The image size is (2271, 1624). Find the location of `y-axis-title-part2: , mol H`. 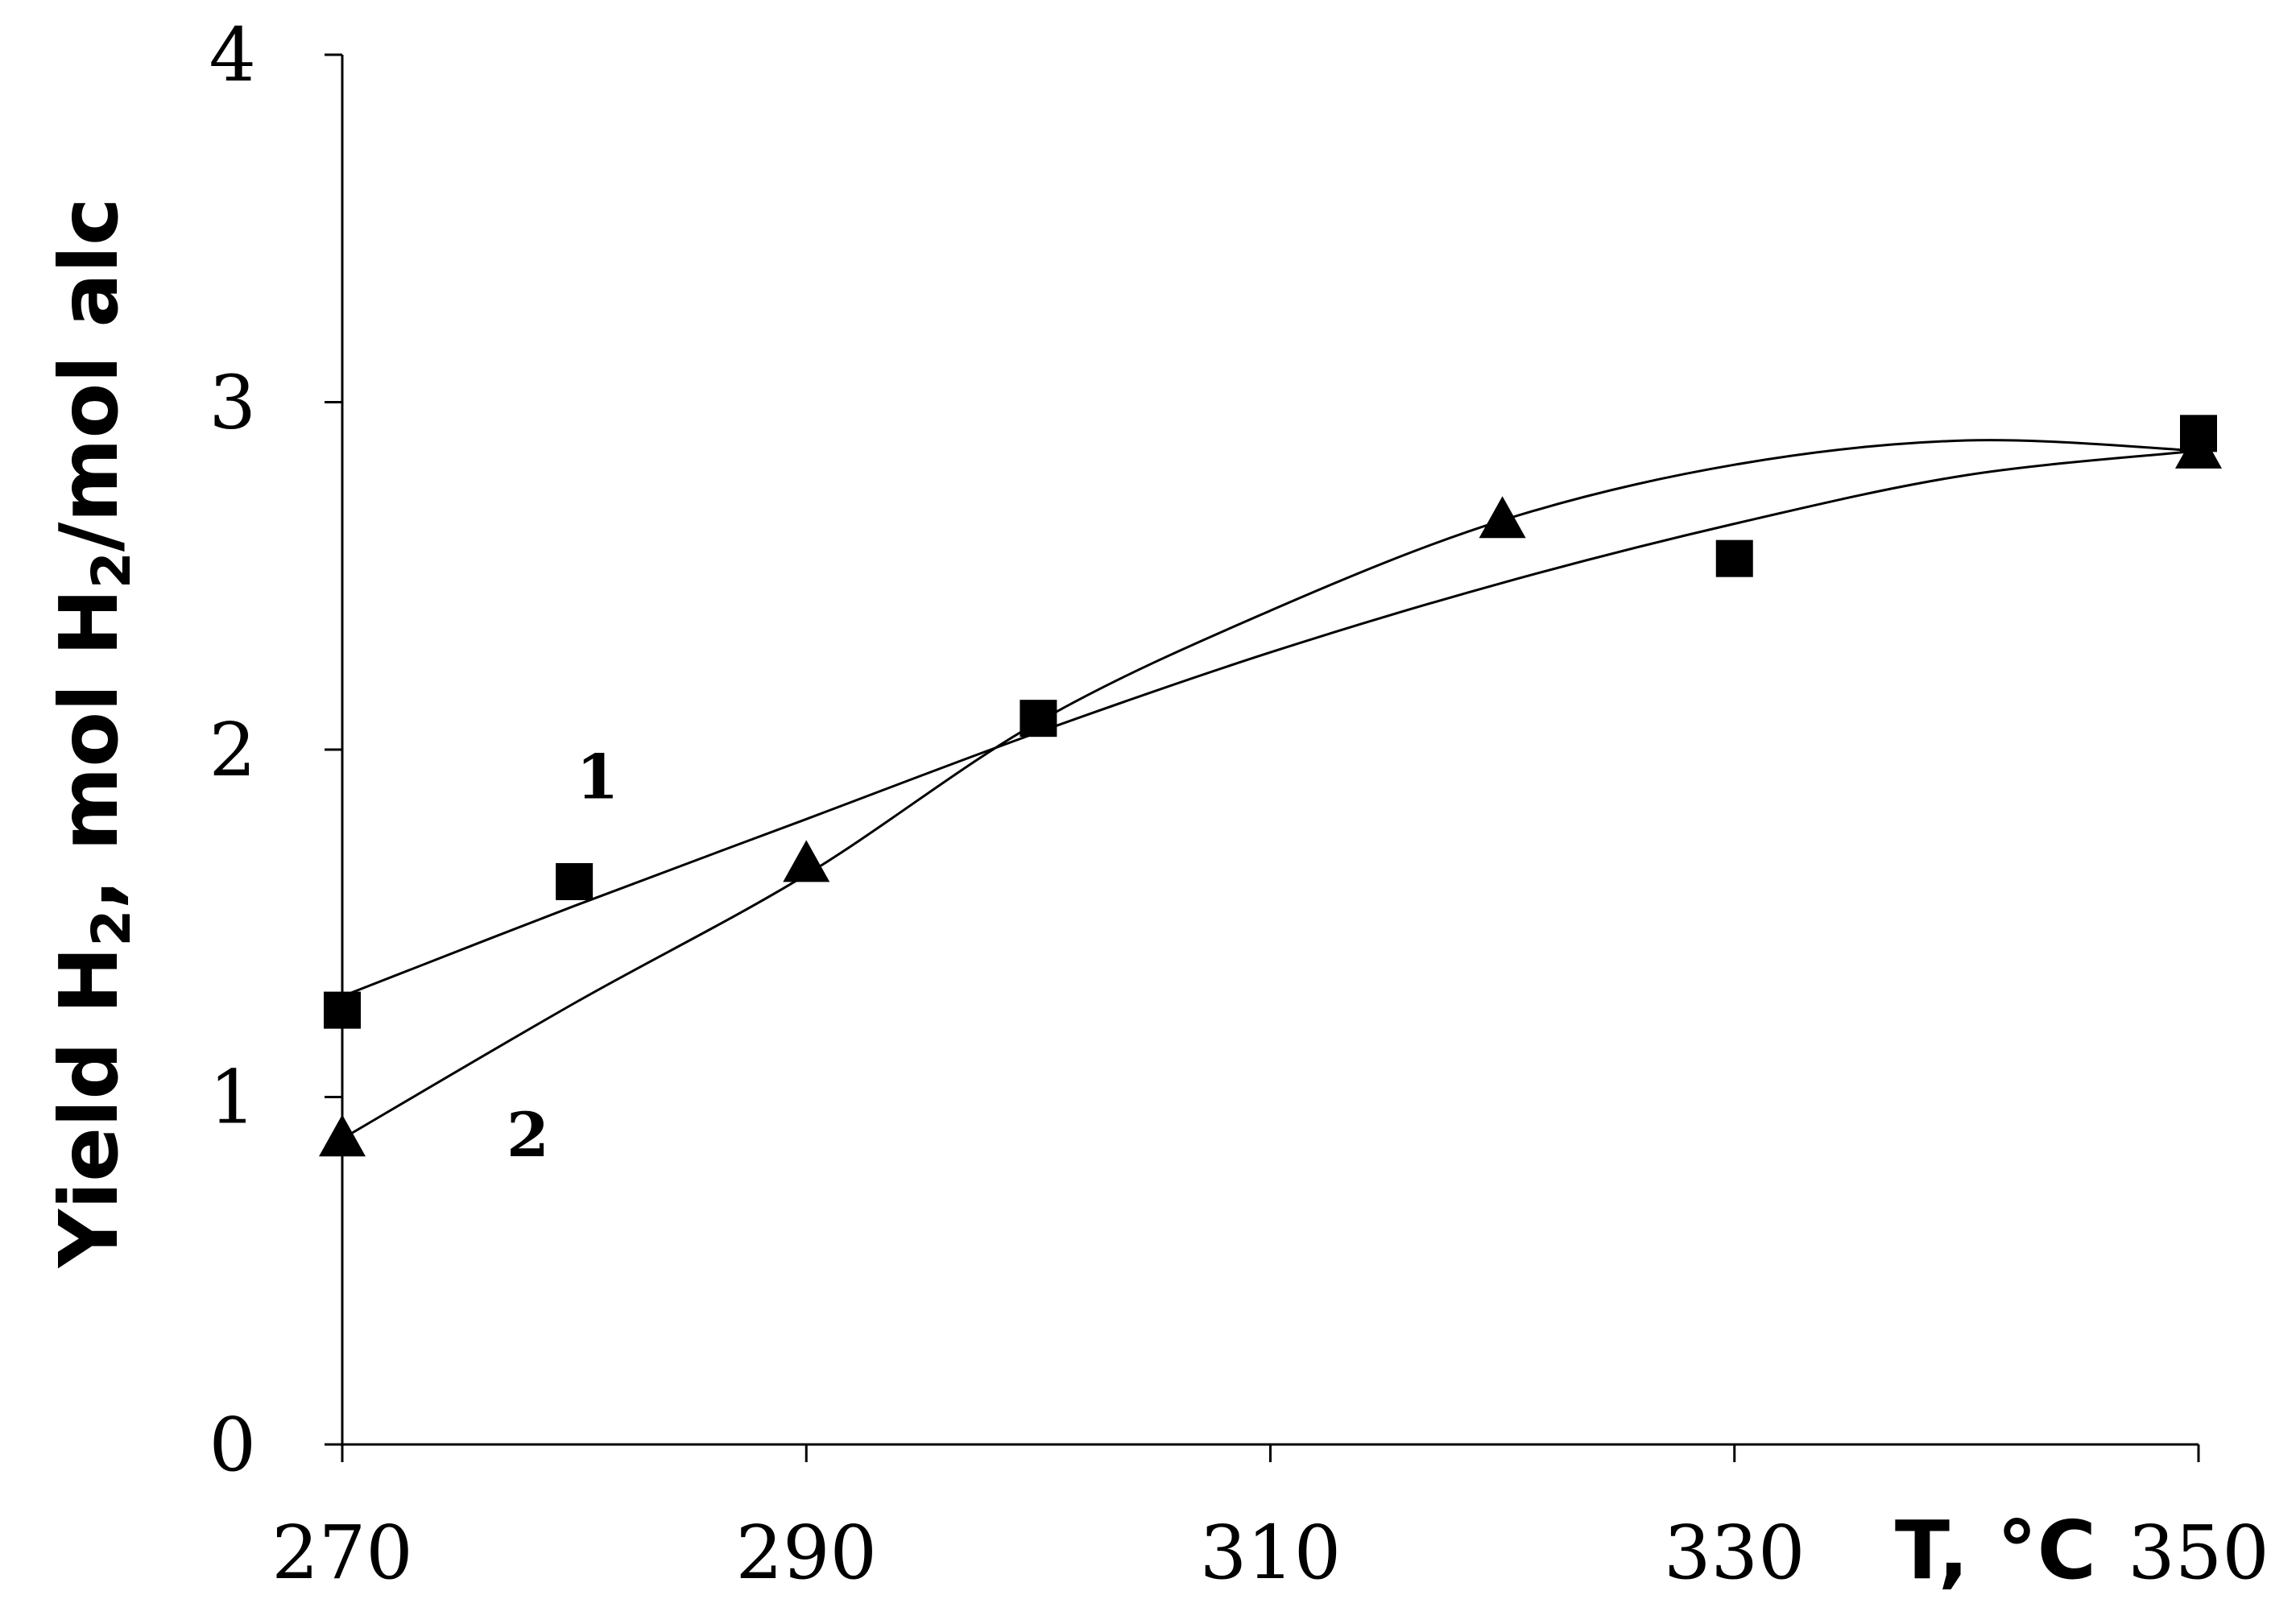

y-axis-title-part2: , mol H is located at coordinates (89, 749).